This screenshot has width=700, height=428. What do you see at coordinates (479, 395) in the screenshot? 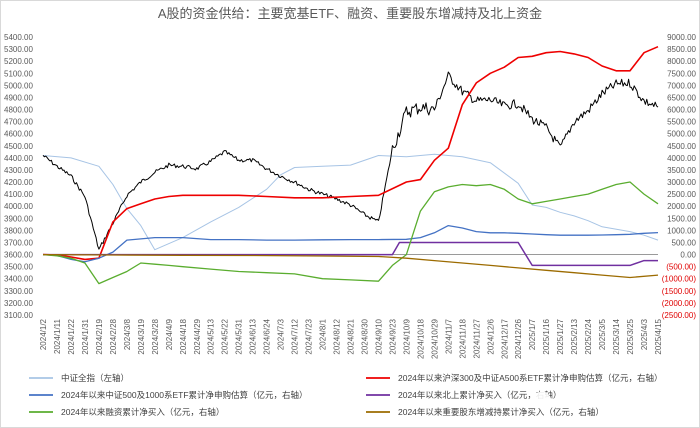
I see `legend-label: 2024年以来北上累计净买入（亿元，右轴）` at bounding box center [479, 395].